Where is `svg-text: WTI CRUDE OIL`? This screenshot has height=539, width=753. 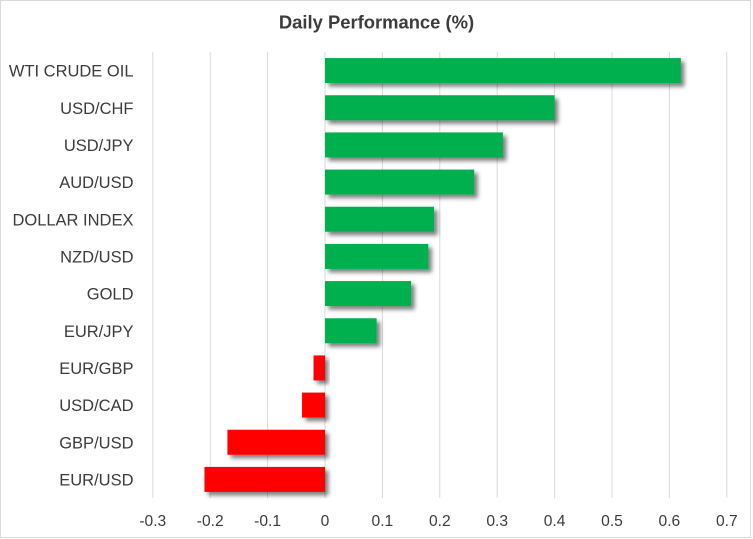
svg-text: WTI CRUDE OIL is located at coordinates (71, 72).